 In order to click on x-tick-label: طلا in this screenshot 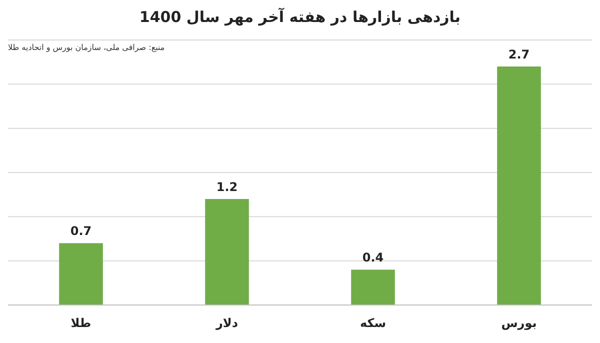, I will do `click(81, 323)`.